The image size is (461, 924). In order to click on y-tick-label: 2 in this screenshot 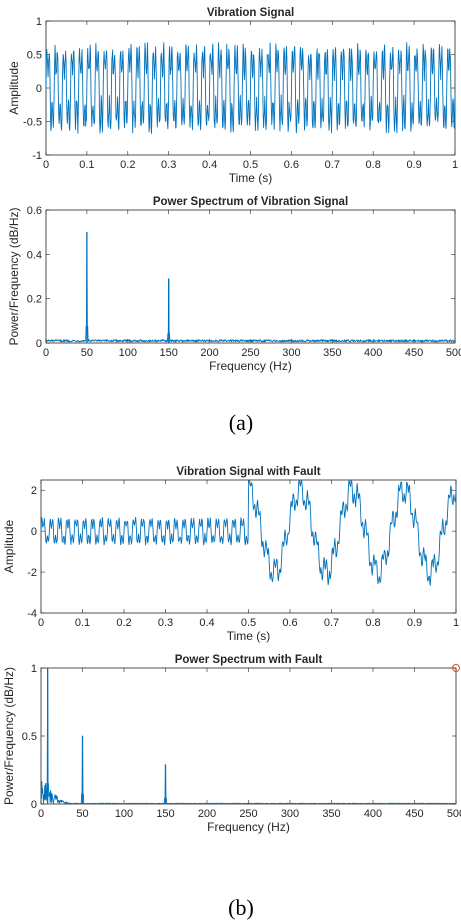, I will do `click(34, 491)`.